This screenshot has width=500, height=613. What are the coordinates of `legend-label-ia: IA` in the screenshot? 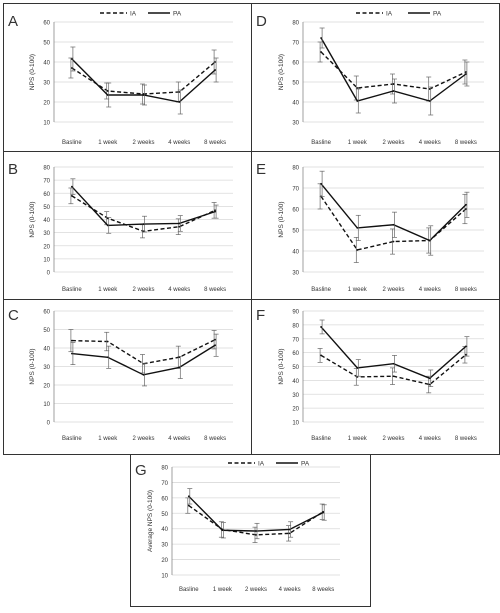 It's located at (389, 14).